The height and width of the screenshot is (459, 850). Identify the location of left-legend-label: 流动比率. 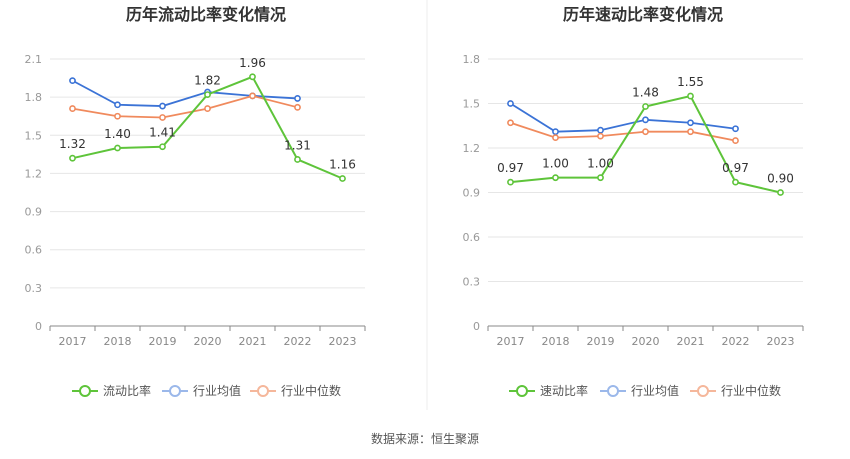
(127, 390).